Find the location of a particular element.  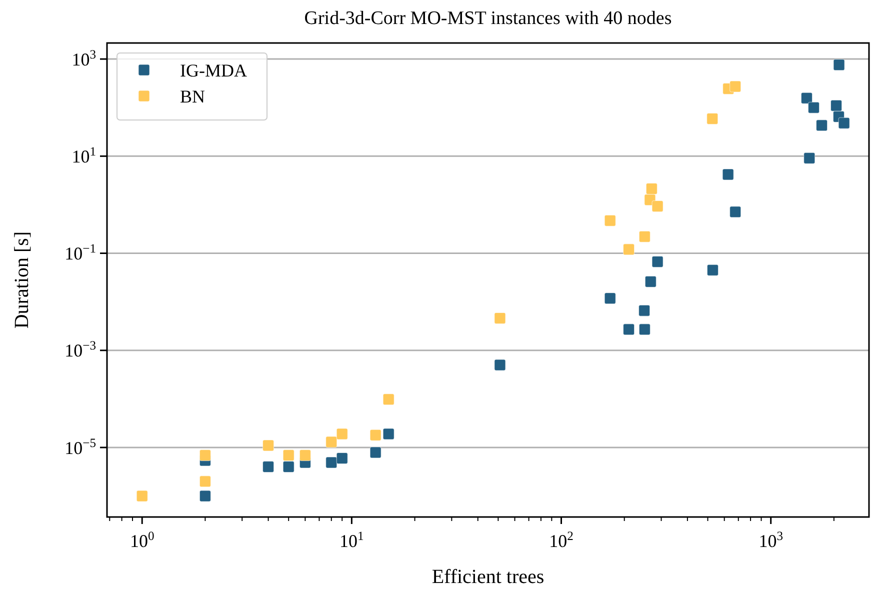

y-tick-label: 10$^{1}$ is located at coordinates (84, 155).